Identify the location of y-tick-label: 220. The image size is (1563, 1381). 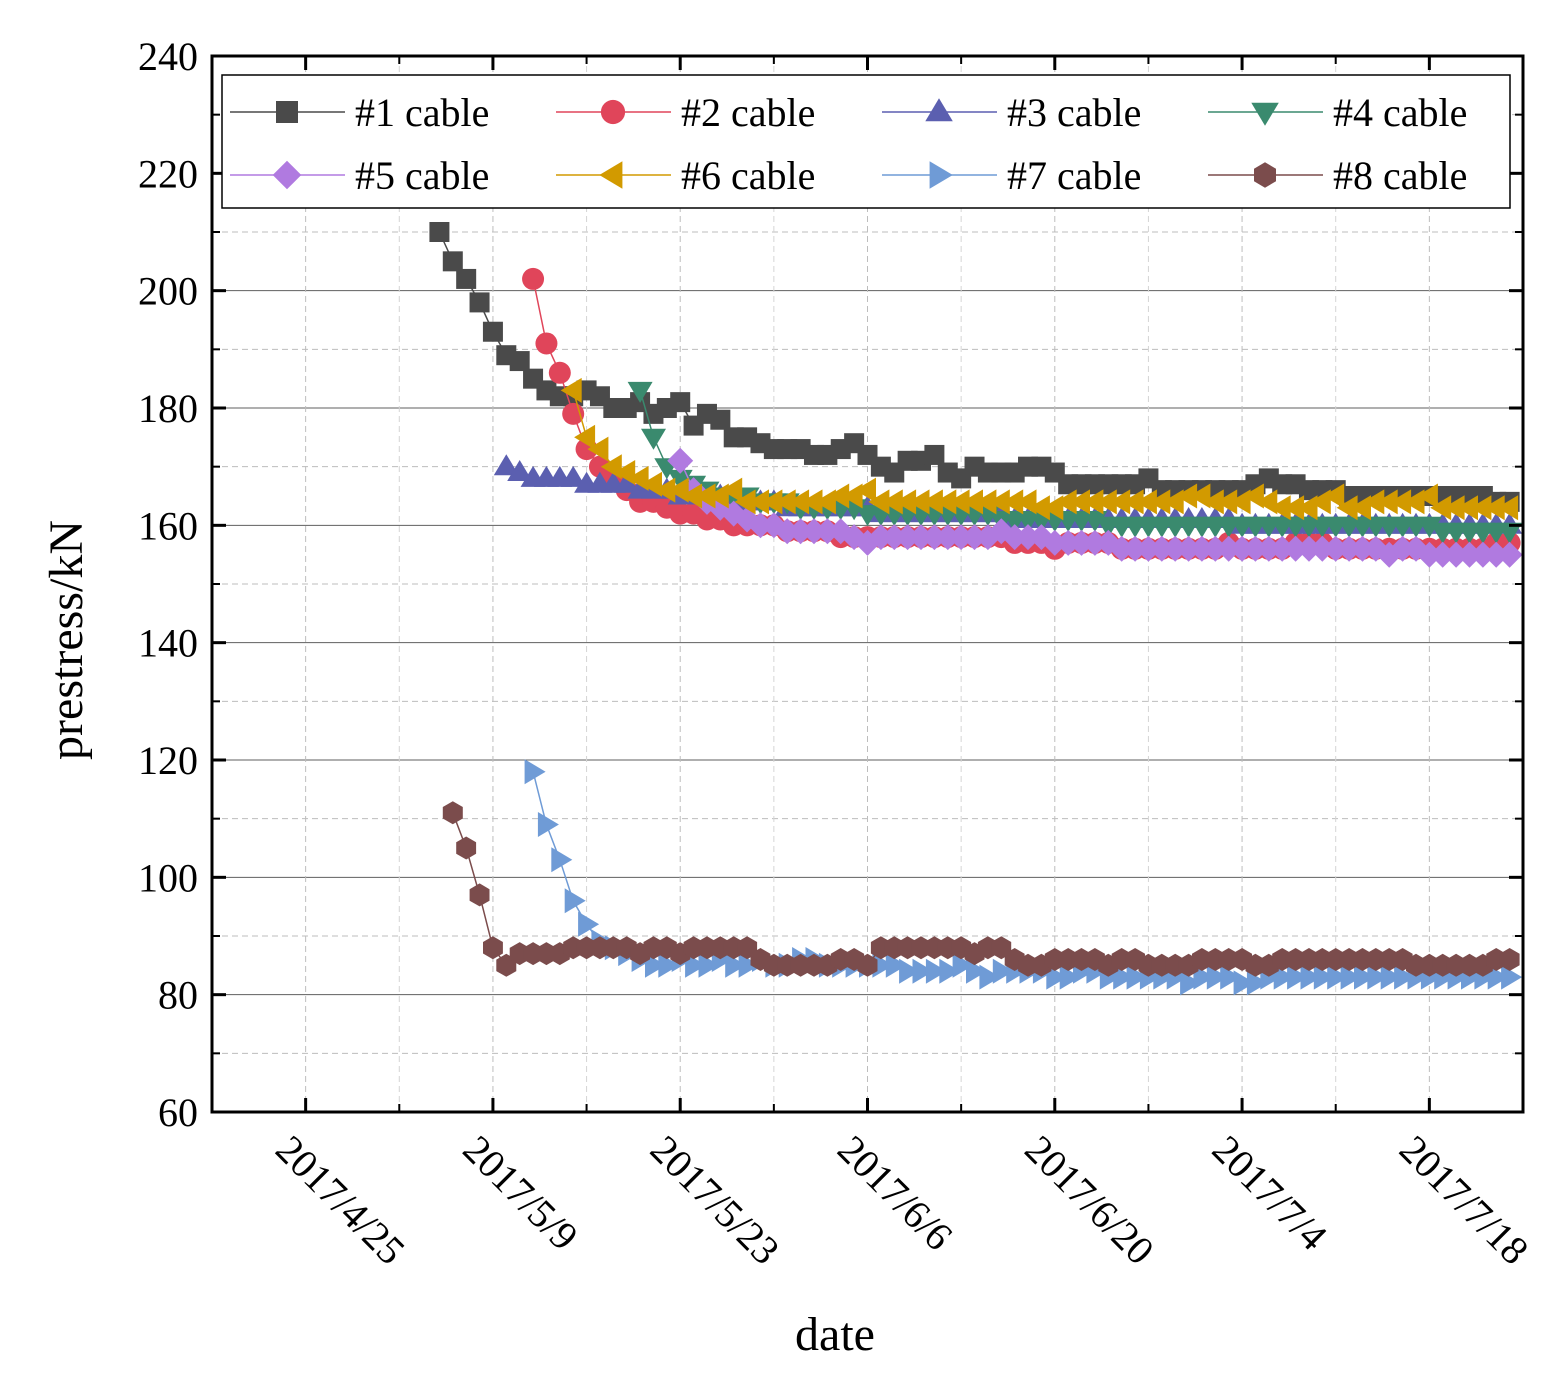
(168, 173).